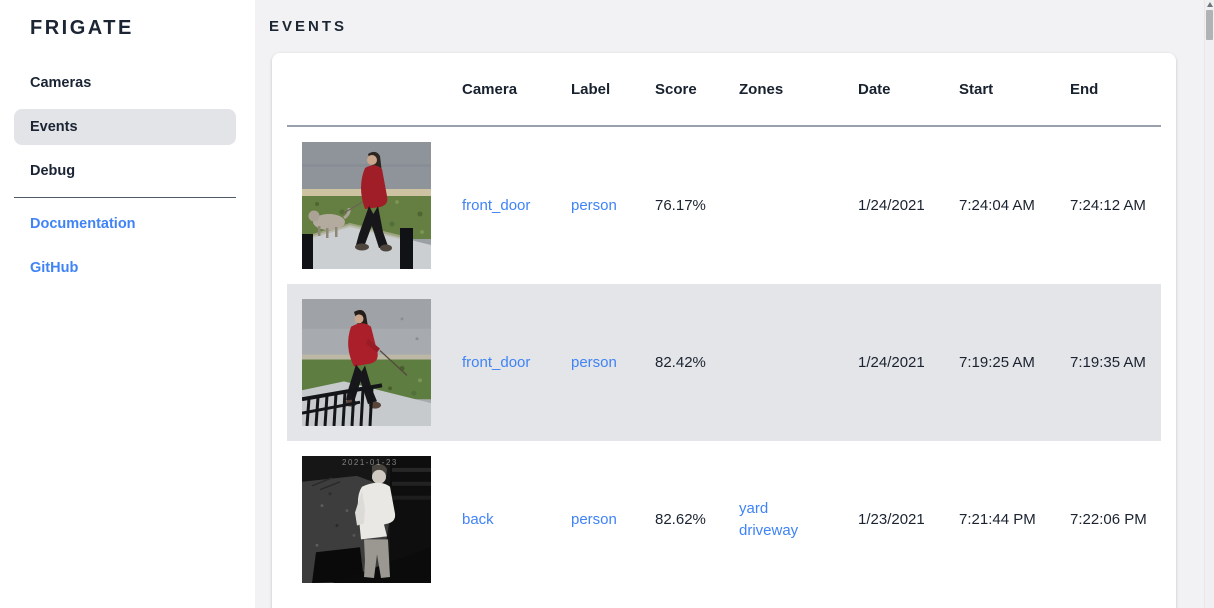 This screenshot has height=608, width=1214. I want to click on column-header-camera: Camera, so click(490, 89).